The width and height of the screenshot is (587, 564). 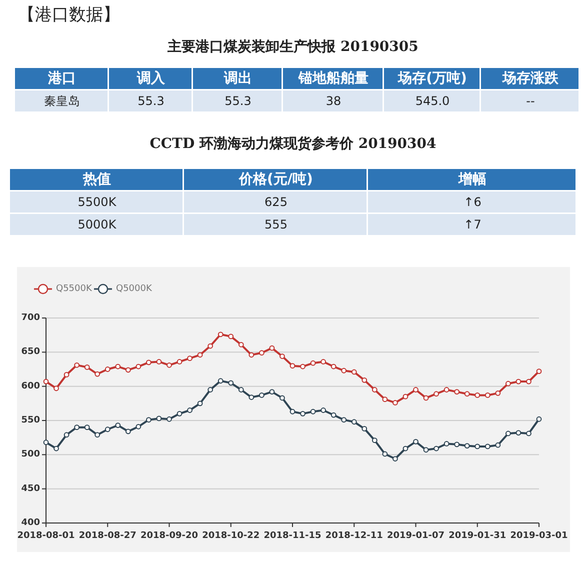 I want to click on category-label: 调出, so click(x=237, y=78).